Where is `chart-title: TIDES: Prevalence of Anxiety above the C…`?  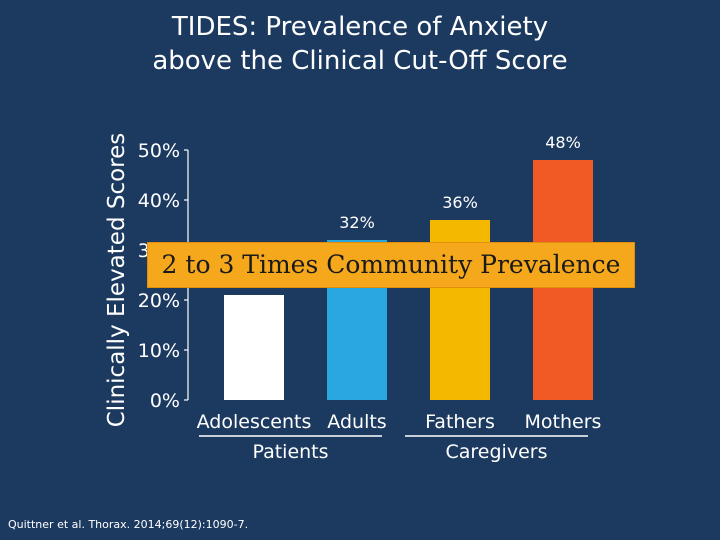
chart-title: TIDES: Prevalence of Anxiety above the C… is located at coordinates (360, 44).